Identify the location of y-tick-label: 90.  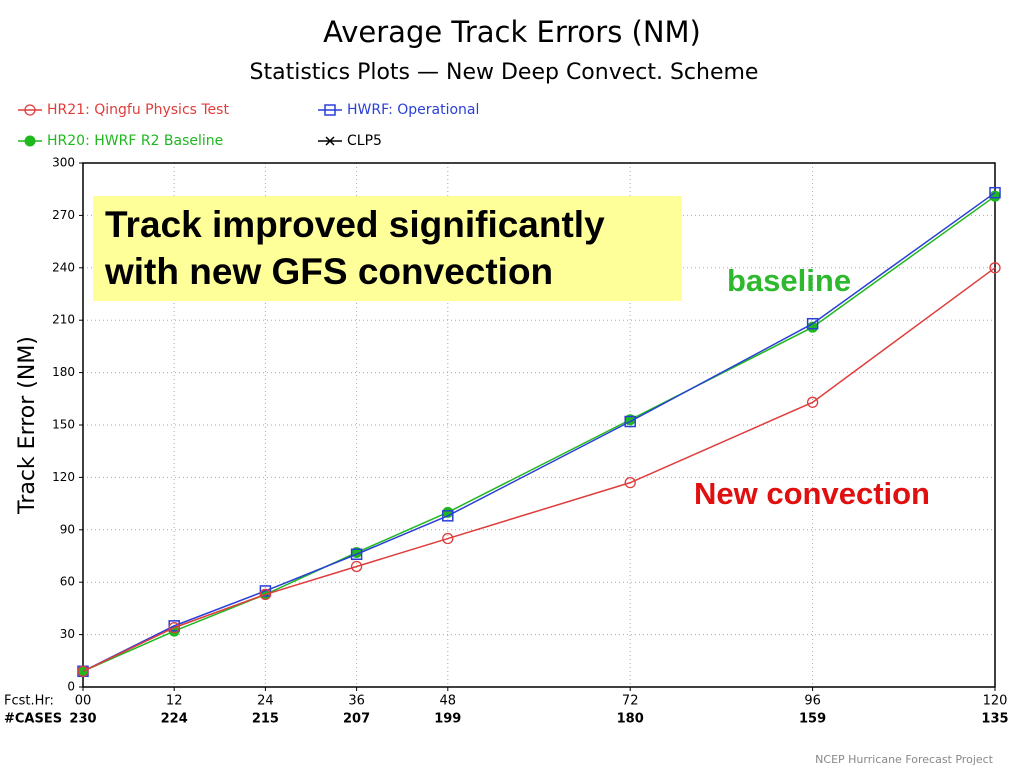
(67, 529).